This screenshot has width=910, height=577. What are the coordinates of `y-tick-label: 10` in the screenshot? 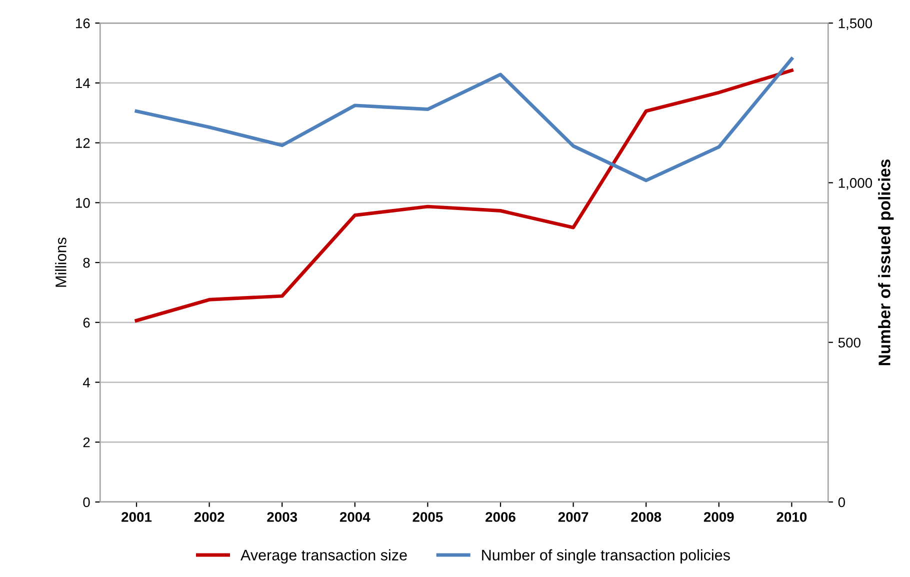 It's located at (83, 203).